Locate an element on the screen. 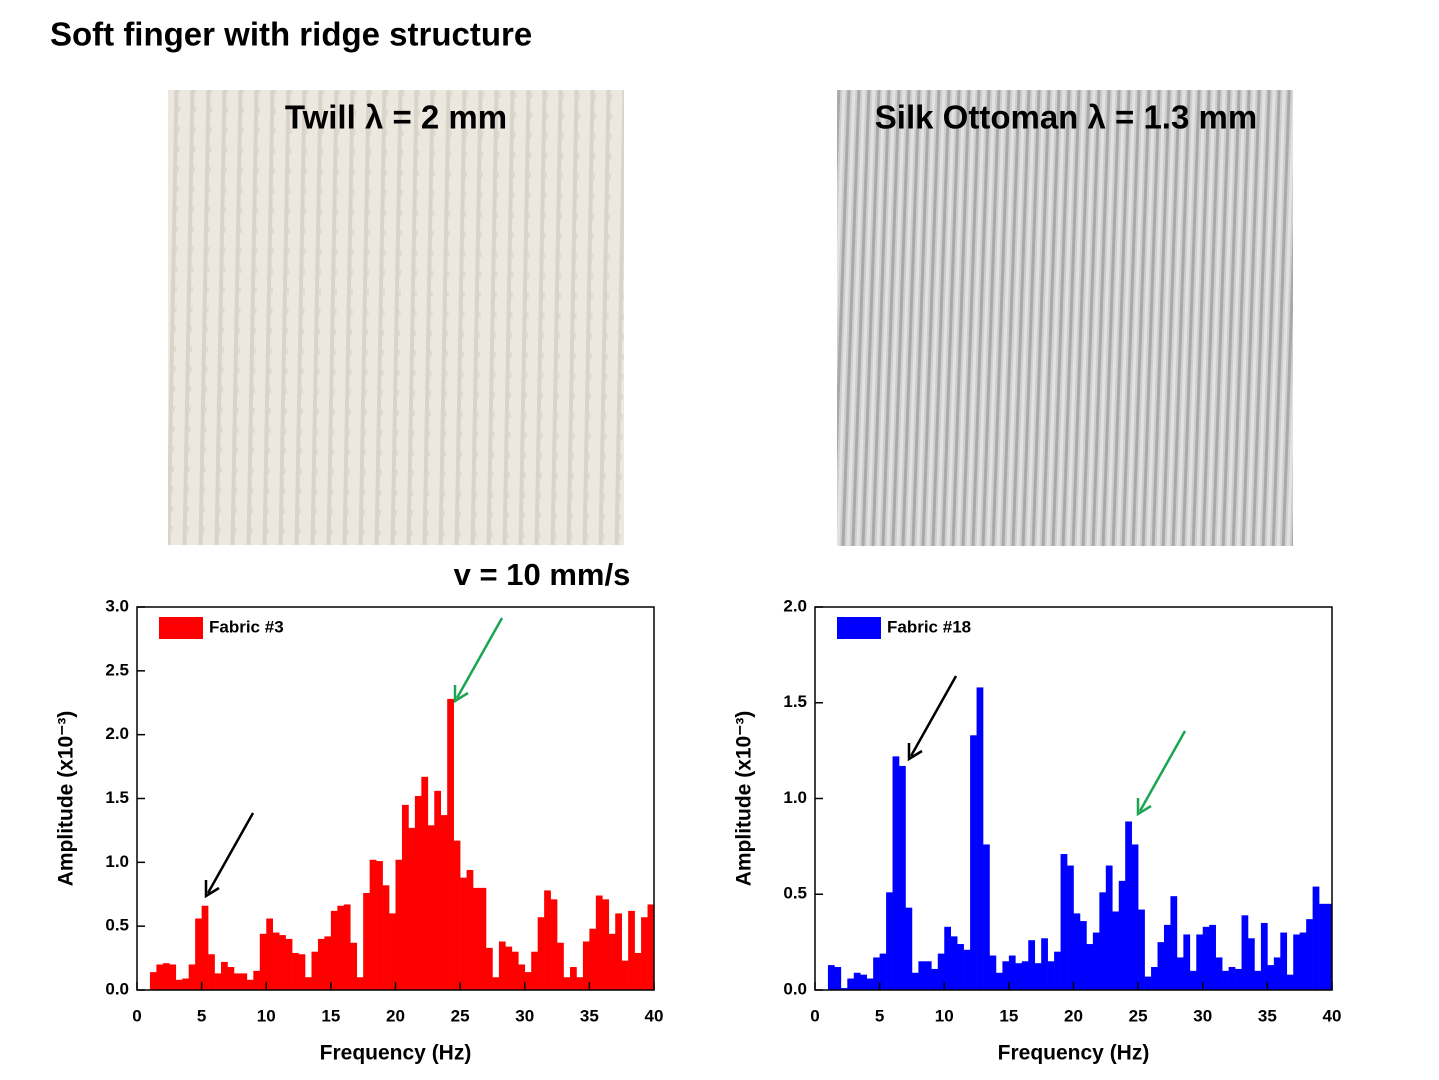 Image resolution: width=1439 pixels, height=1080 pixels. x-tick-label: 40 is located at coordinates (654, 1015).